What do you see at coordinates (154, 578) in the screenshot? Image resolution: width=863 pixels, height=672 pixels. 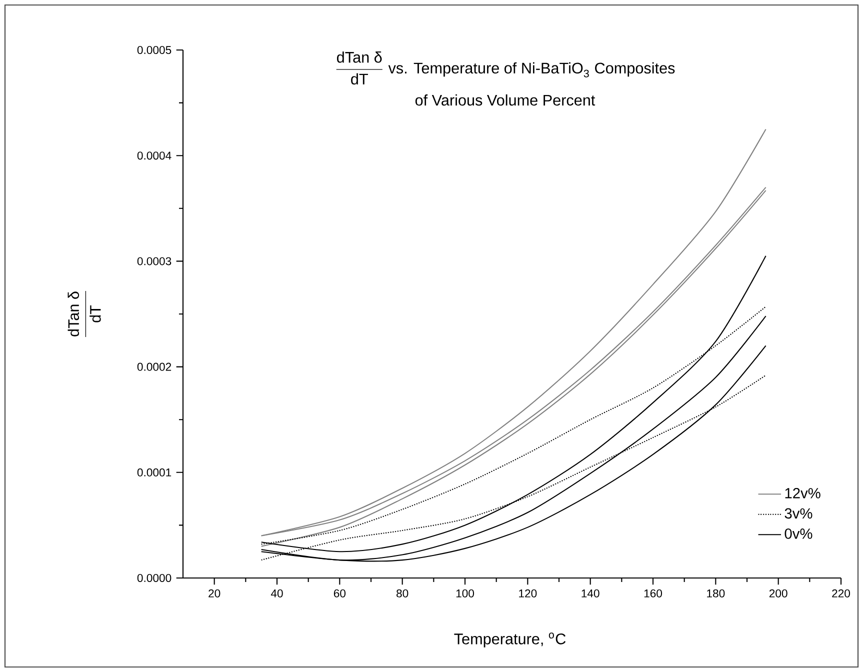 I see `y-tick-label: 0.0000` at bounding box center [154, 578].